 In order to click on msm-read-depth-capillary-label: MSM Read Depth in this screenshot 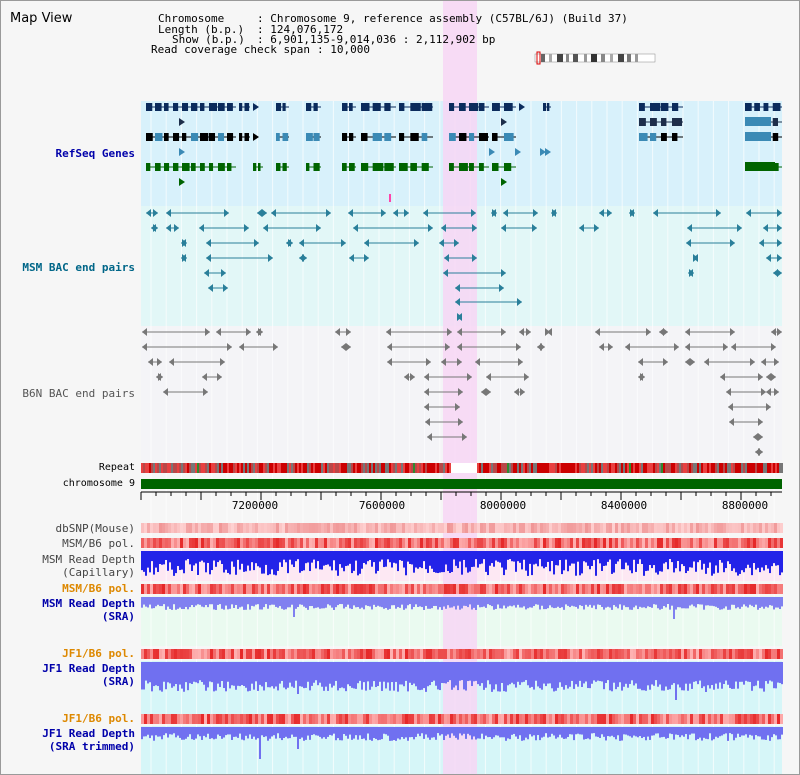, I will do `click(88, 559)`.